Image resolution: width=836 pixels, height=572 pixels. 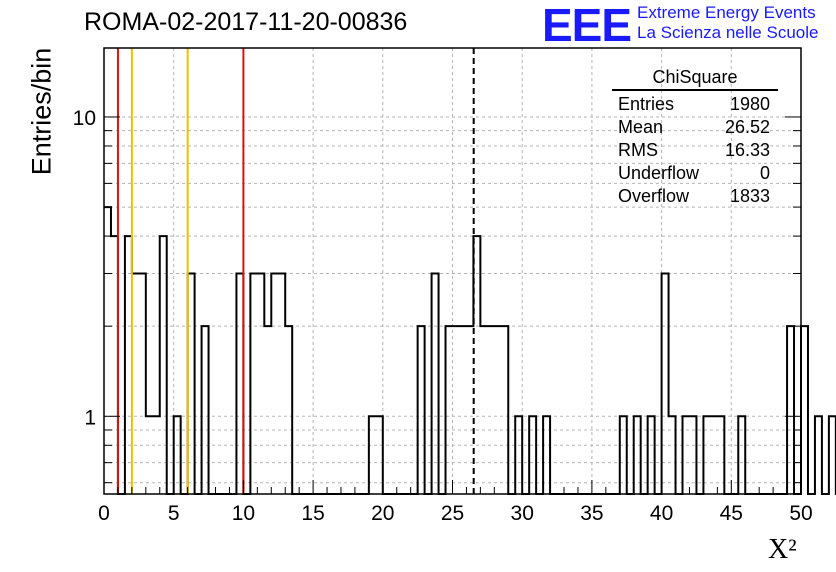 I want to click on stats-value: 1833, so click(x=749, y=196).